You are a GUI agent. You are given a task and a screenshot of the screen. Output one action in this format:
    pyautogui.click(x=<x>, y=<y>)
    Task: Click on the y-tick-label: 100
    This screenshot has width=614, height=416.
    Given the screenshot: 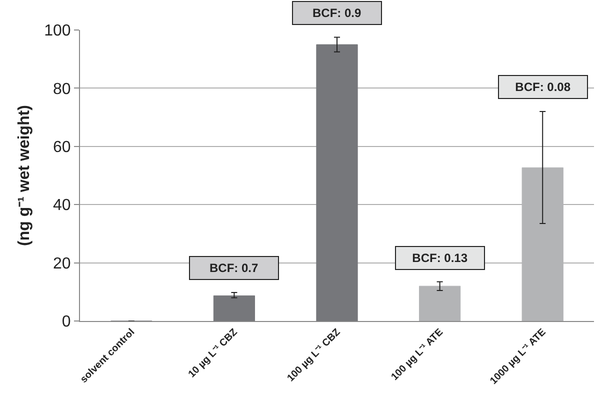 What is the action you would take?
    pyautogui.click(x=57, y=31)
    